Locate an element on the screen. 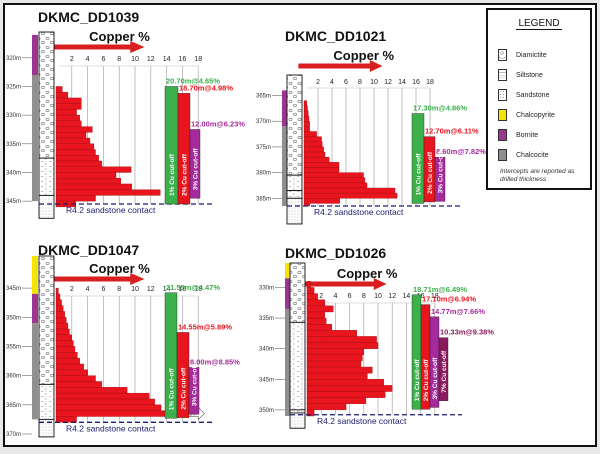 Image resolution: width=600 pixels, height=454 pixels. intercept-label: 21.55m@4.47% is located at coordinates (193, 287).